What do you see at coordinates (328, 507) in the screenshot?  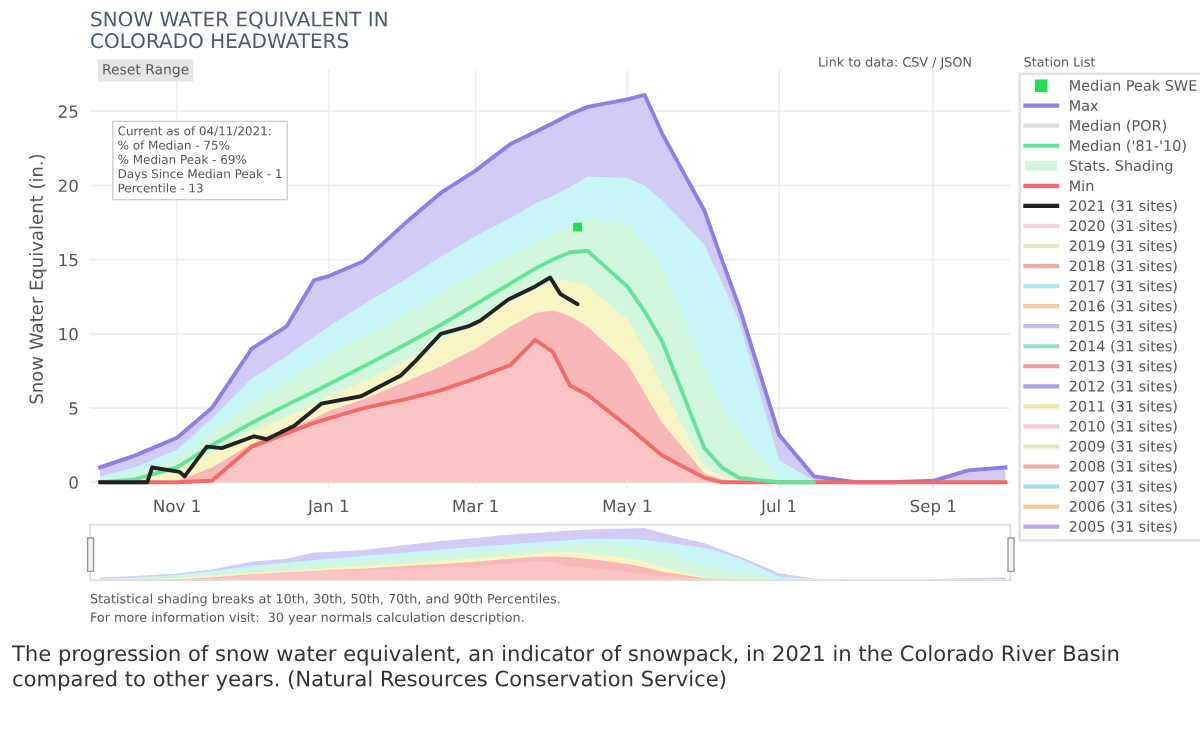 I see `x-tick-label: Jan 1` at bounding box center [328, 507].